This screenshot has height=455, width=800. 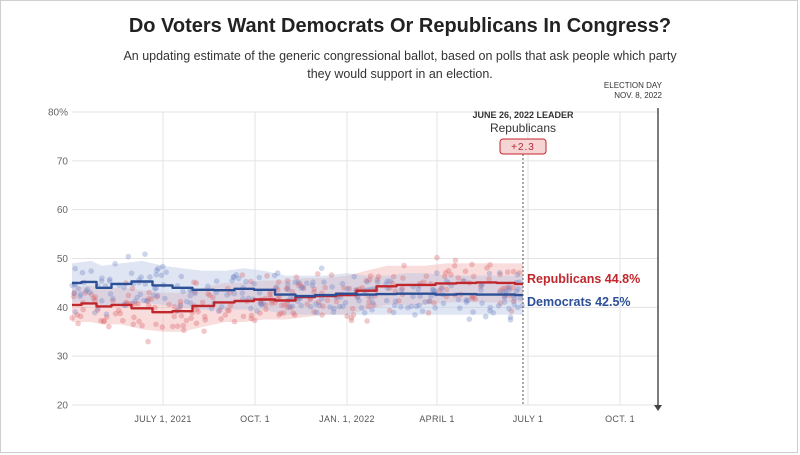 I want to click on election-day-arrow-icon, so click(x=658, y=408).